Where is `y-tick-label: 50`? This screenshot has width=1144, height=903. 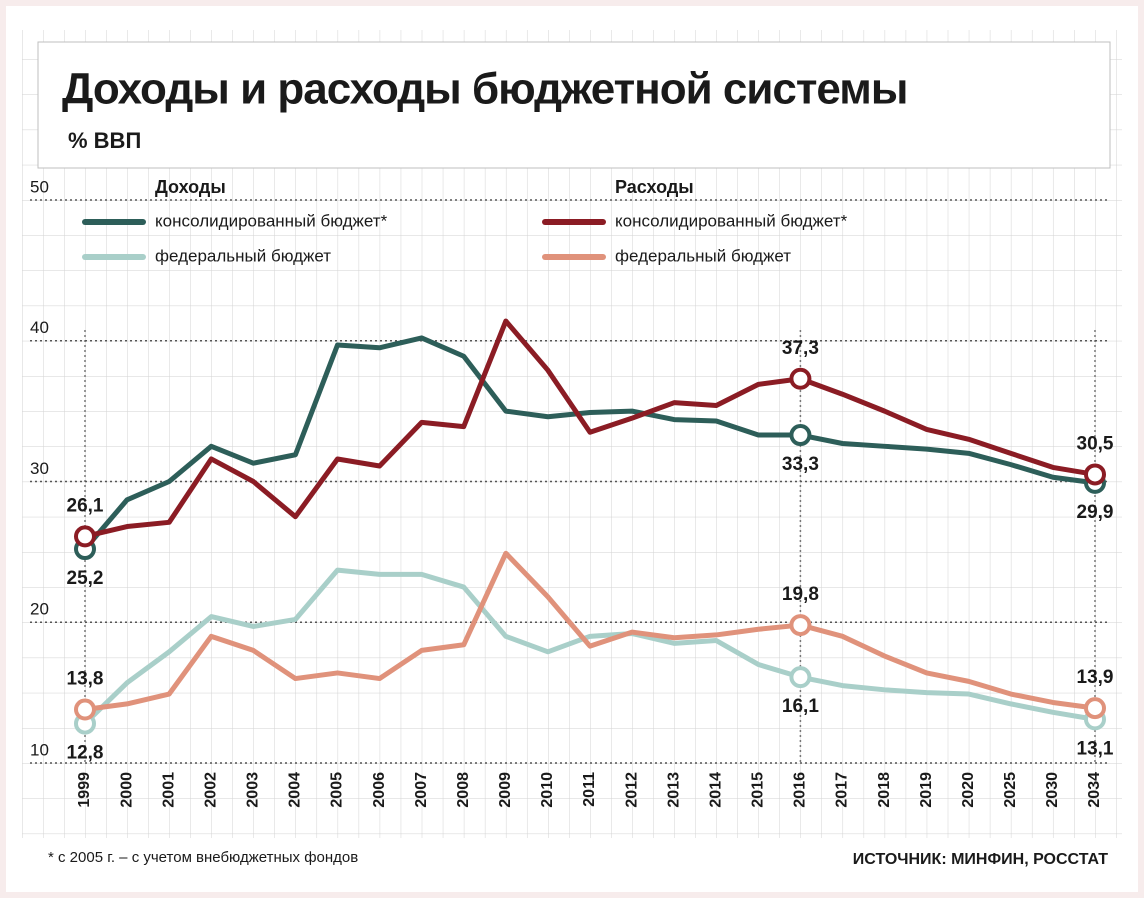 y-tick-label: 50 is located at coordinates (39, 186).